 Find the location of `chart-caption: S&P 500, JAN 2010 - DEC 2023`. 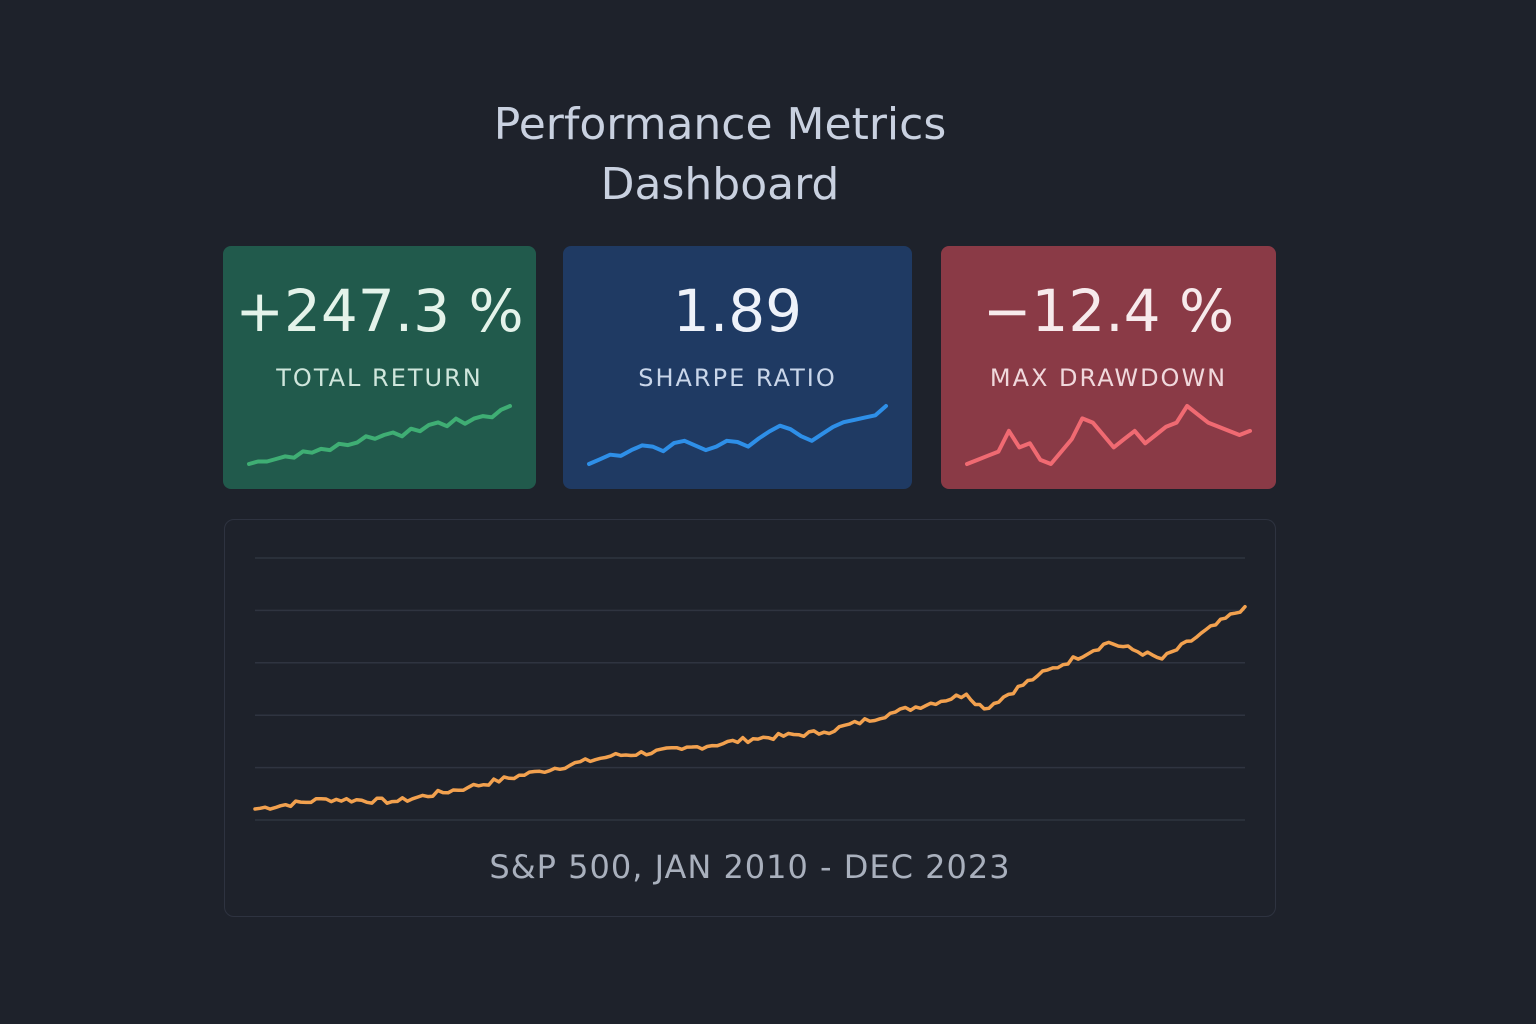

chart-caption: S&P 500, JAN 2010 - DEC 2023 is located at coordinates (750, 867).